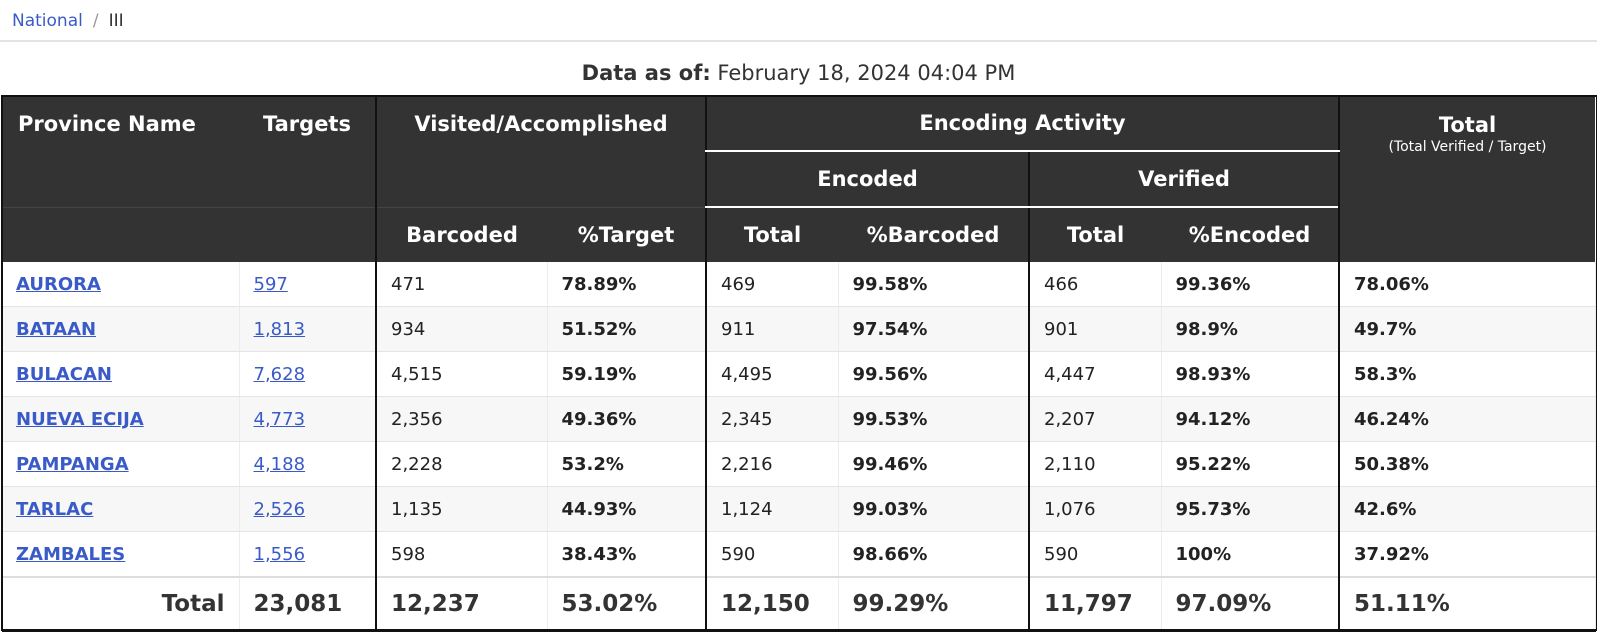  I want to click on pct-target-cell: 59.19%, so click(627, 374).